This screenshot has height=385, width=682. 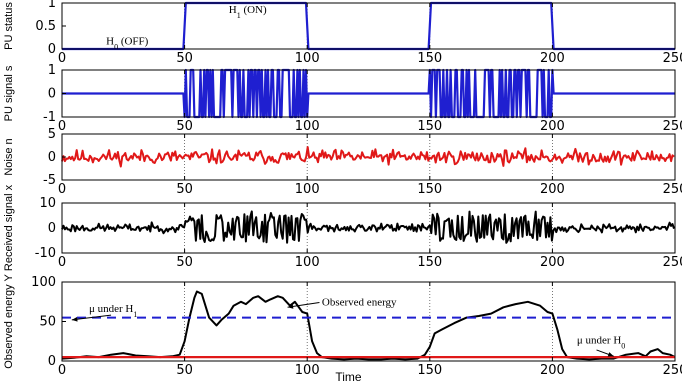 What do you see at coordinates (9, 321) in the screenshot?
I see `y-axis-label: Observed energy Y` at bounding box center [9, 321].